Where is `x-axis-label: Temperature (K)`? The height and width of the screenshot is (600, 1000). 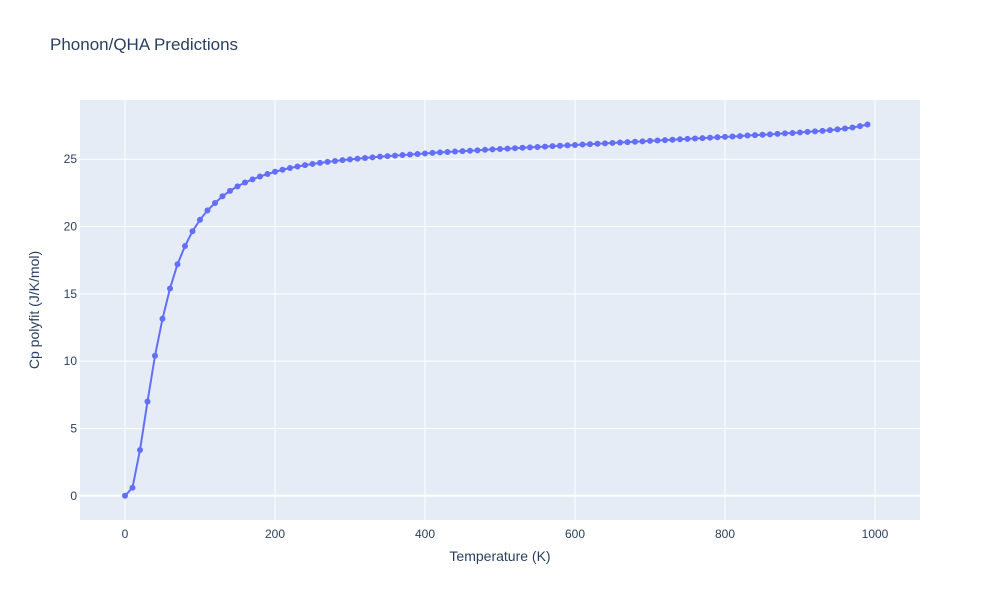 x-axis-label: Temperature (K) is located at coordinates (499, 556).